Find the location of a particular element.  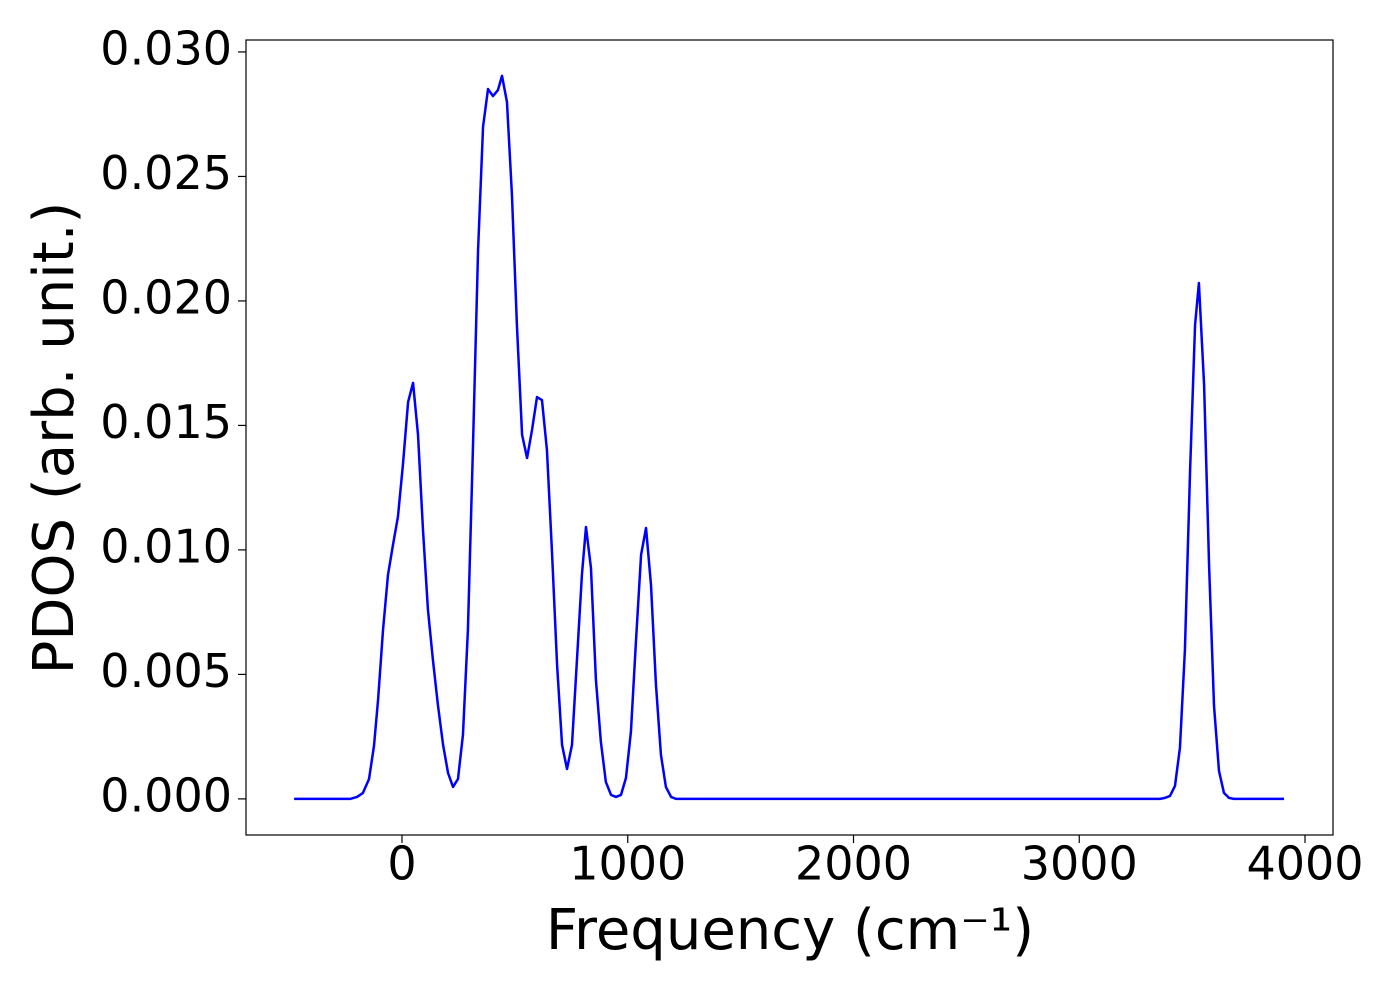

x-axis-label: Frequency (cm⁻¹) is located at coordinates (790, 930).